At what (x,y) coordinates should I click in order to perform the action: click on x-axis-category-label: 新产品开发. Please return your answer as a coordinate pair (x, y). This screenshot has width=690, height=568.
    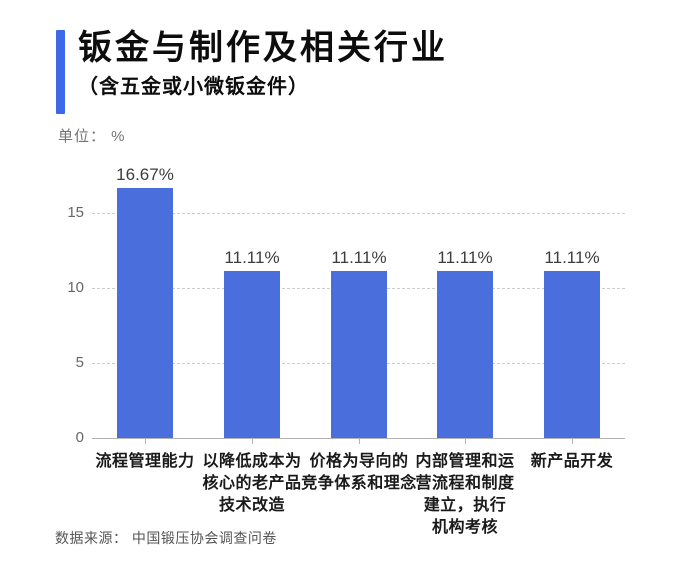
    Looking at the image, I should click on (572, 462).